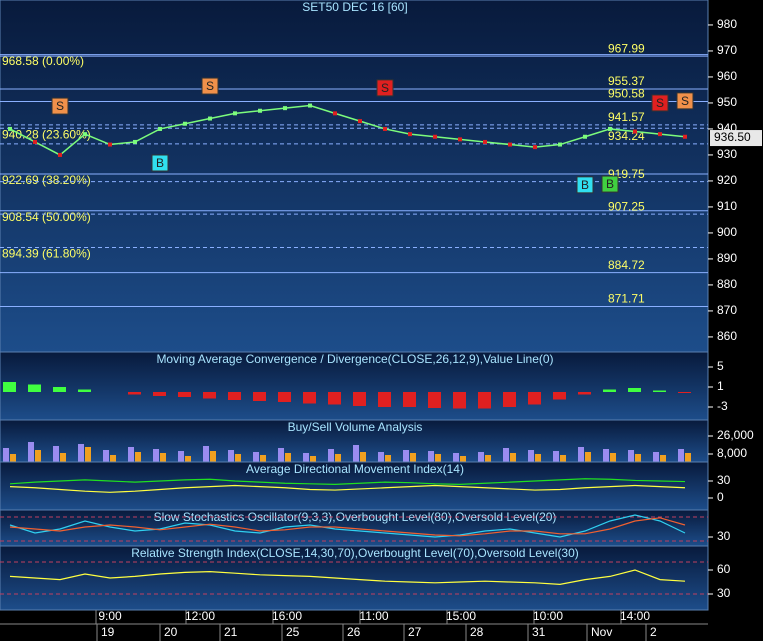  Describe the element at coordinates (46, 254) in the screenshot. I see `level-label: 894.39 (61.80%)` at that location.